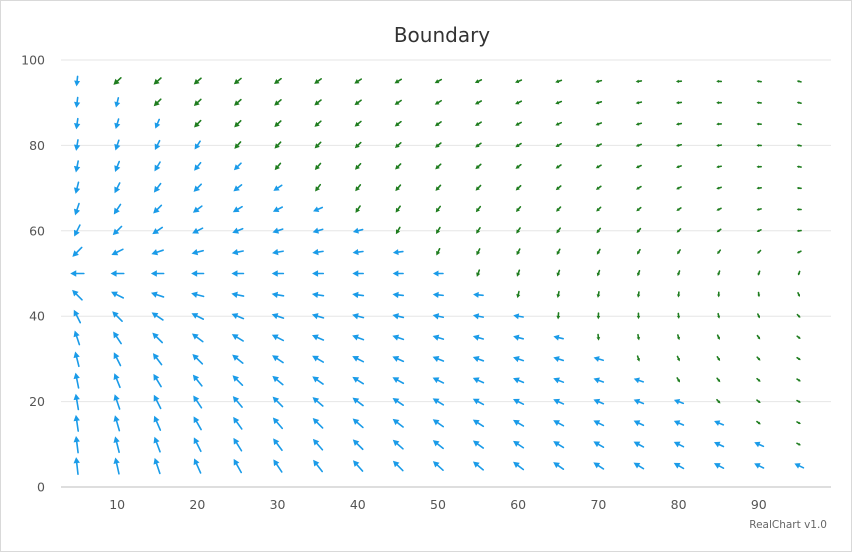  I want to click on y-tick-label: 20, so click(37, 401).